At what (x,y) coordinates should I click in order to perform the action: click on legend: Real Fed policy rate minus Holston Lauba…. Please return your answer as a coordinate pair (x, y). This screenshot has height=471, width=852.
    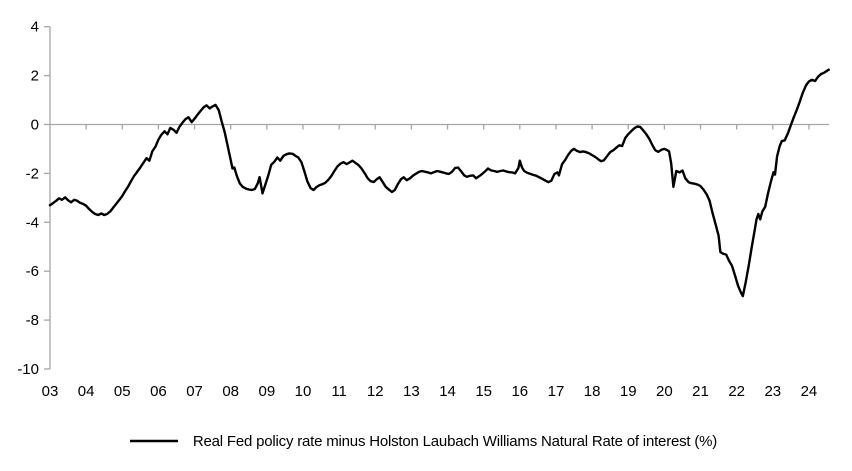
    Looking at the image, I should click on (424, 441).